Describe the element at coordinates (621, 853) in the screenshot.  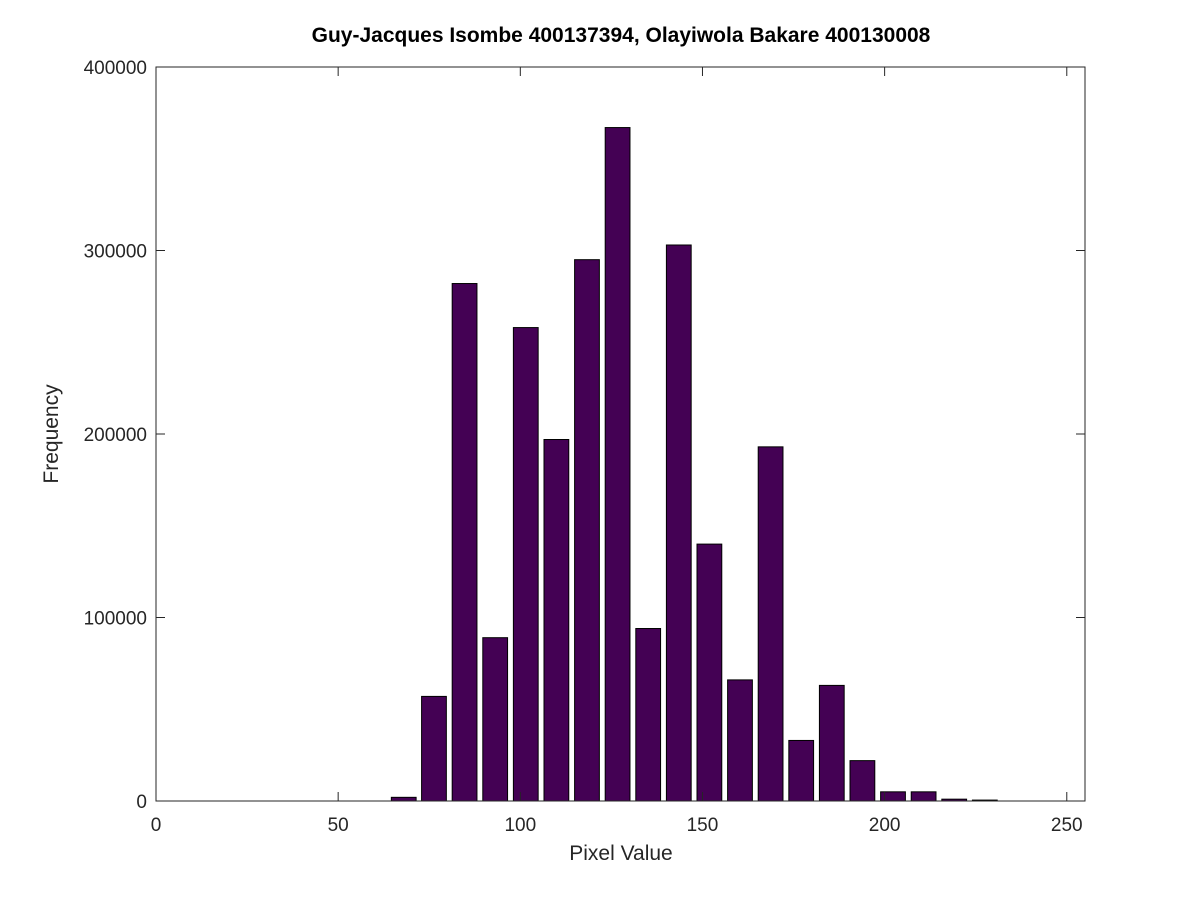
I see `x-axis-label: Pixel Value` at that location.